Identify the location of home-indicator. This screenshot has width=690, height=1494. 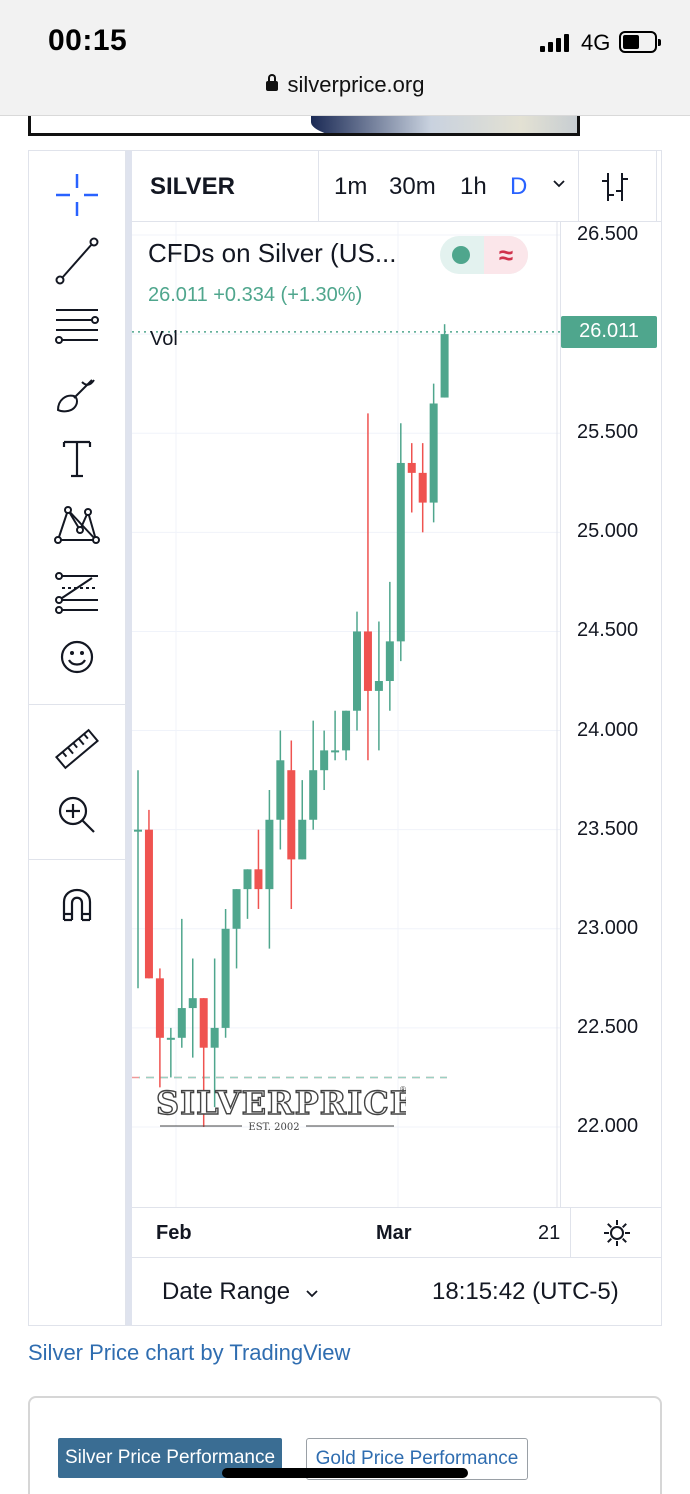
(345, 1473).